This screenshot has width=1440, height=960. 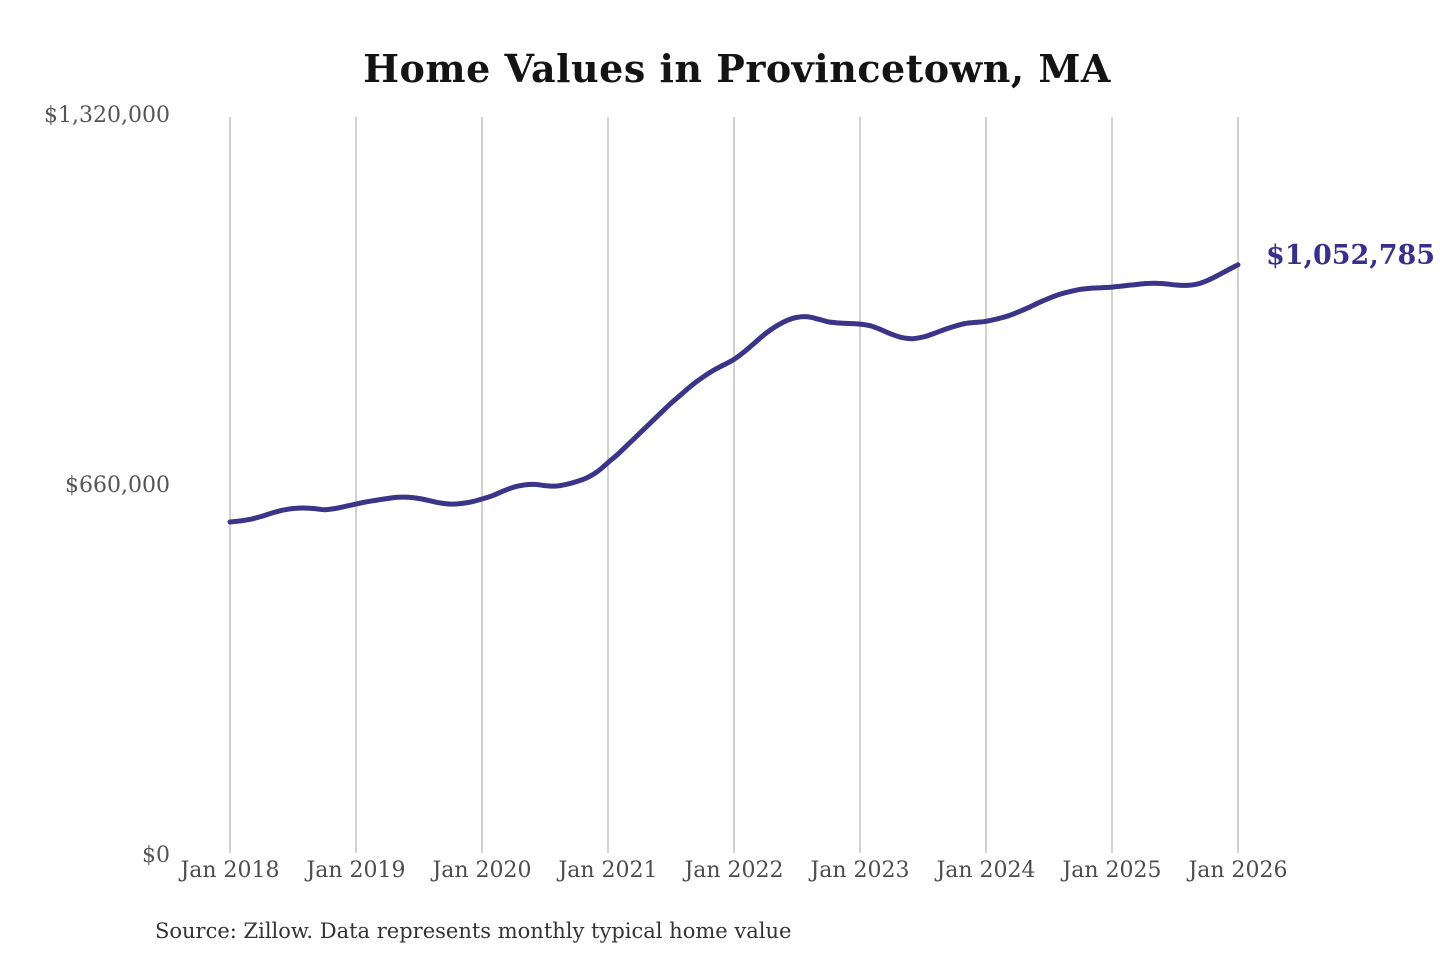 I want to click on x-axis-tick-label: Jan 2023, so click(x=860, y=870).